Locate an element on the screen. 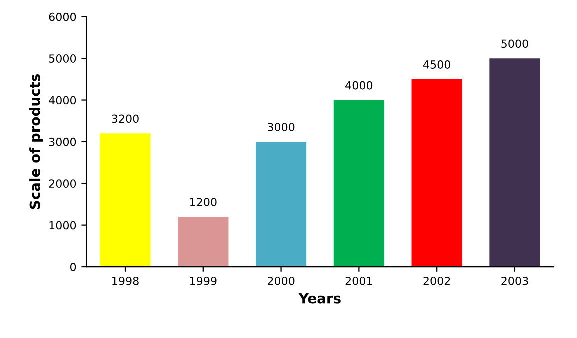 This screenshot has height=338, width=577. data-label: 5000 is located at coordinates (515, 44).